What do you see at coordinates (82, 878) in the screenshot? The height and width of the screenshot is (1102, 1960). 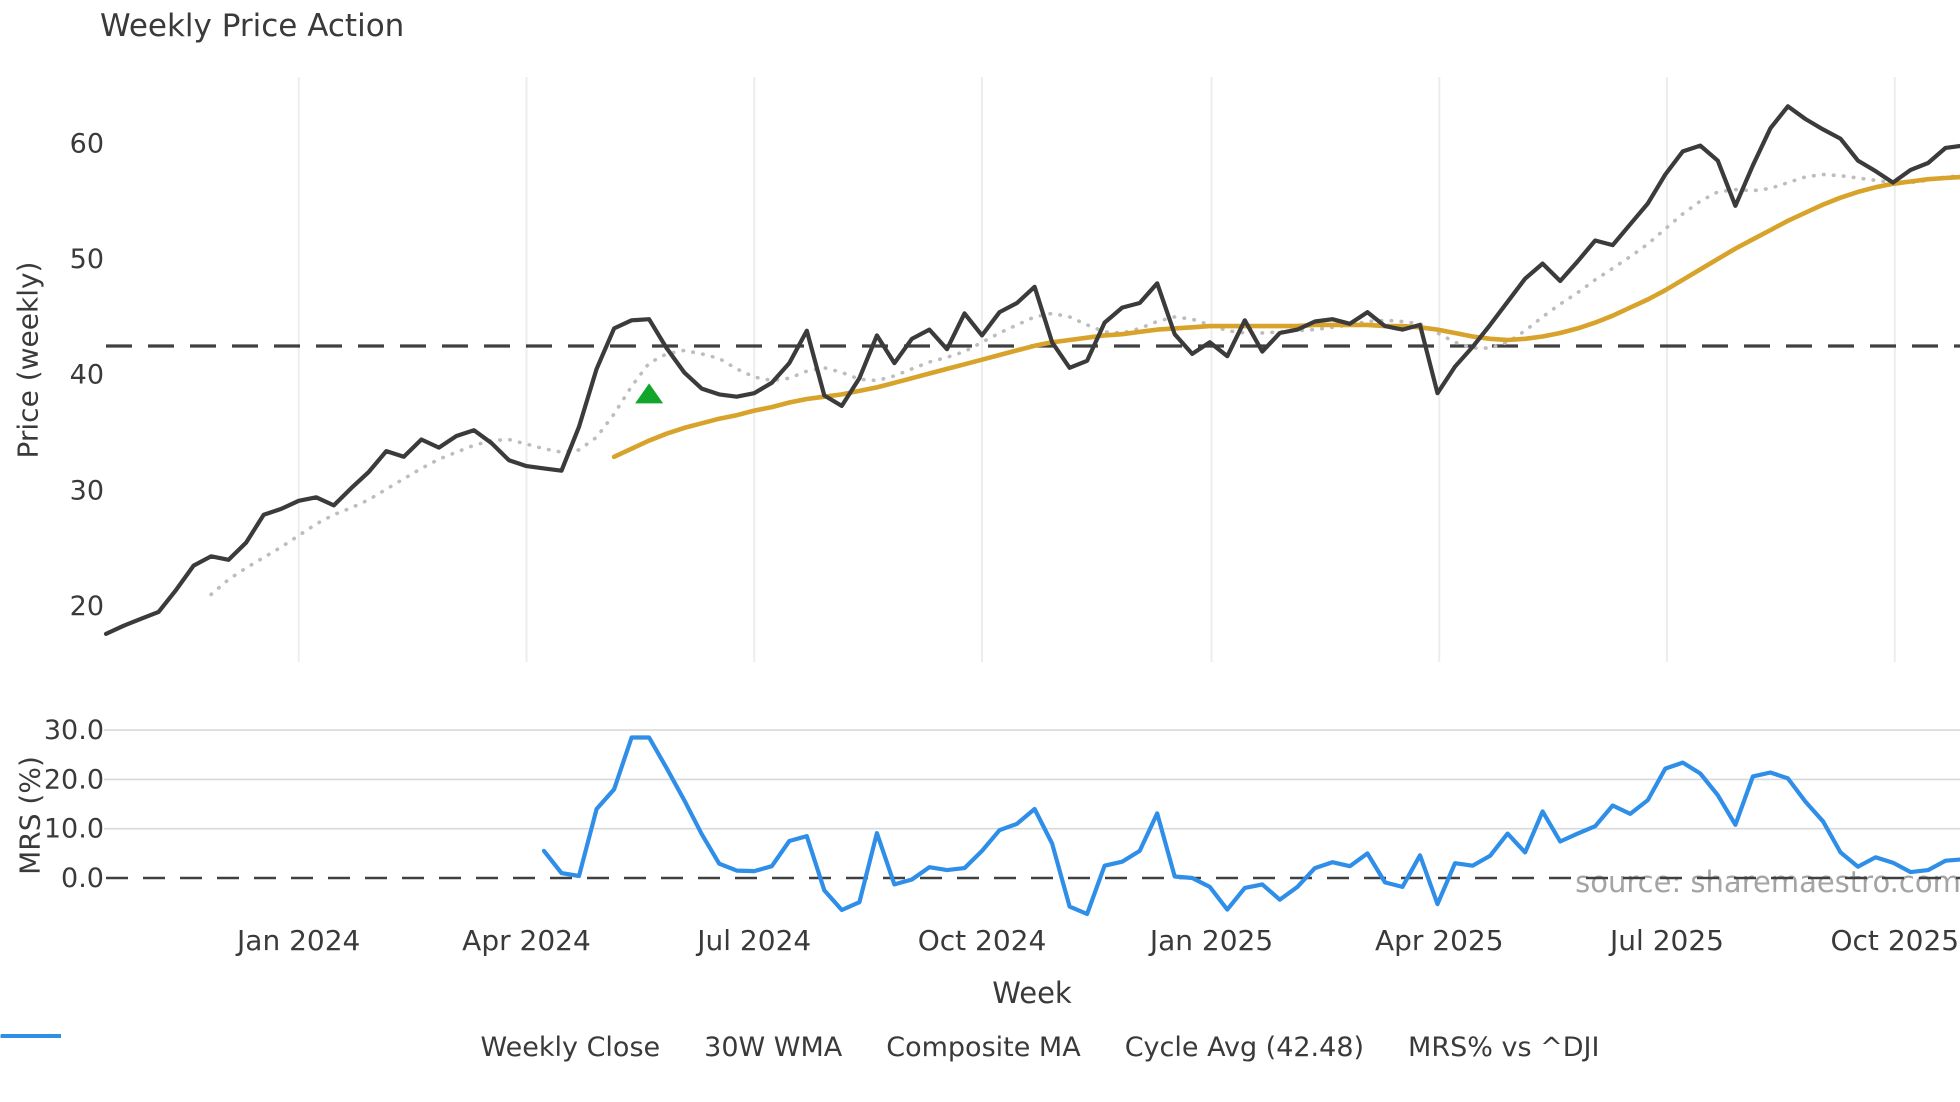 I see `mrs-ytick-label: 0.0` at bounding box center [82, 878].